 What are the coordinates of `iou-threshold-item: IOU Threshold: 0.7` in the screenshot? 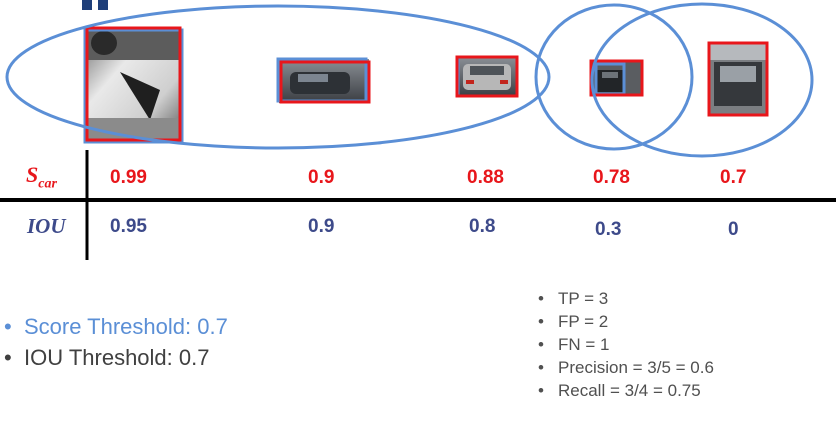 It's located at (116, 357).